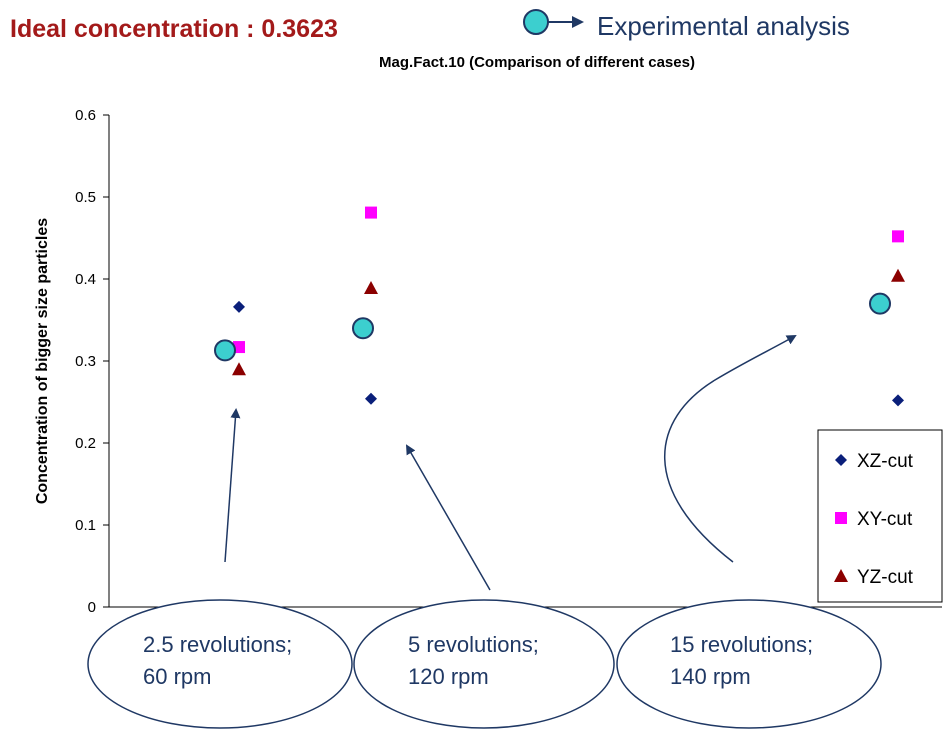  Describe the element at coordinates (841, 460) in the screenshot. I see `legend-marker-xz-cut` at that location.